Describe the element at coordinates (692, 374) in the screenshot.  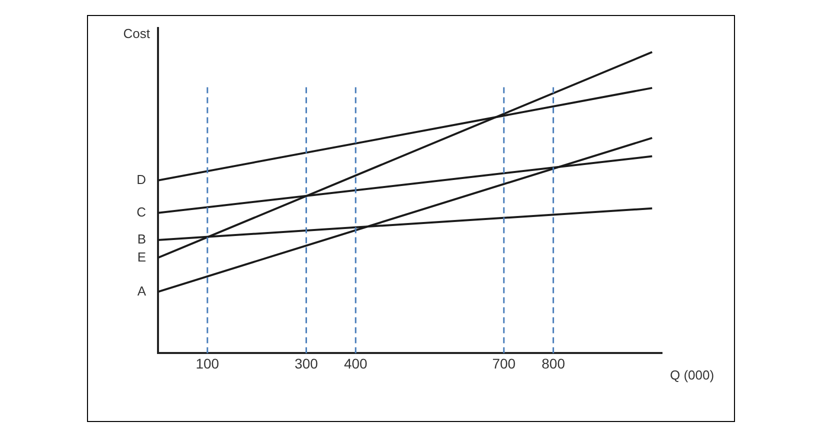
I see `x-axis-title: Q (000)` at that location.